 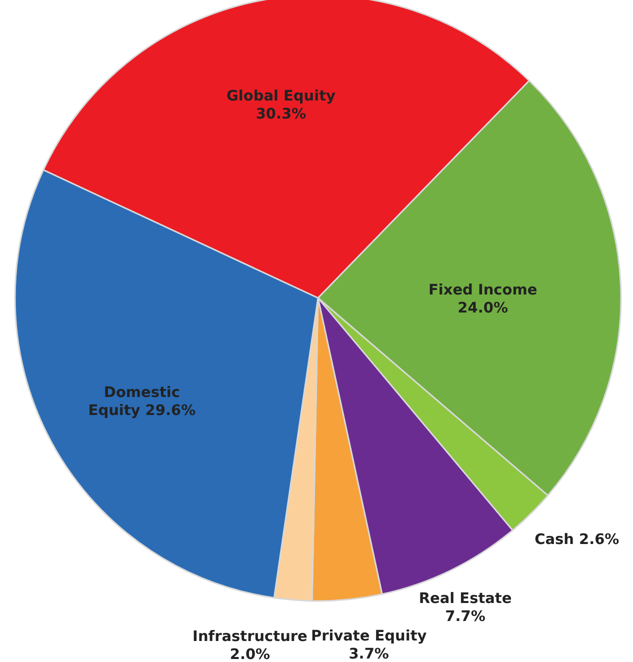 I want to click on slice-label: Cash 2.6%, so click(x=577, y=540).